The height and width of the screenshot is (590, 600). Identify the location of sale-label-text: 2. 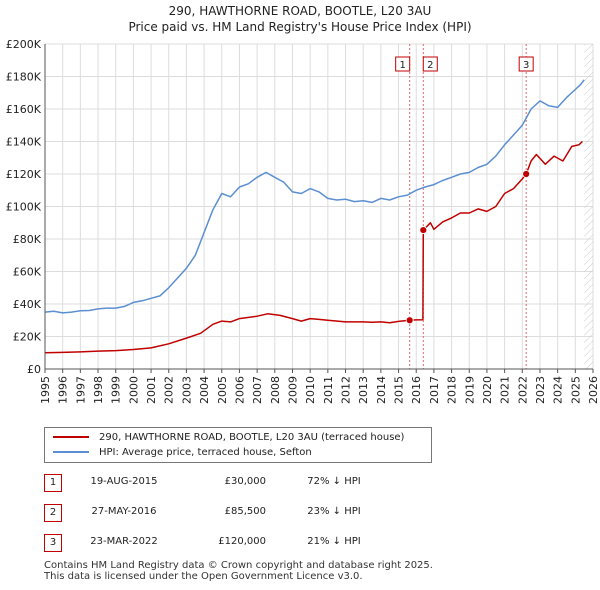
(430, 65).